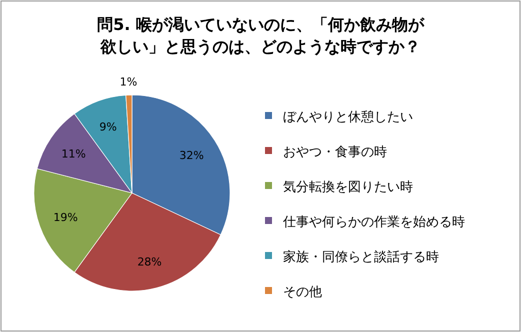  I want to click on data-label: 32%, so click(191, 155).